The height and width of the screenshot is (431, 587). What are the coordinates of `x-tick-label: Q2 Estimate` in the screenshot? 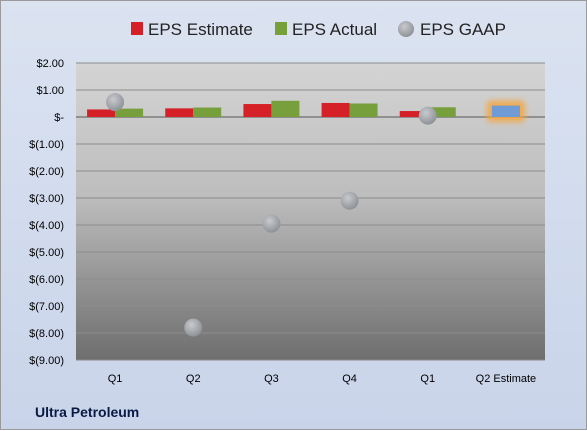 It's located at (506, 379).